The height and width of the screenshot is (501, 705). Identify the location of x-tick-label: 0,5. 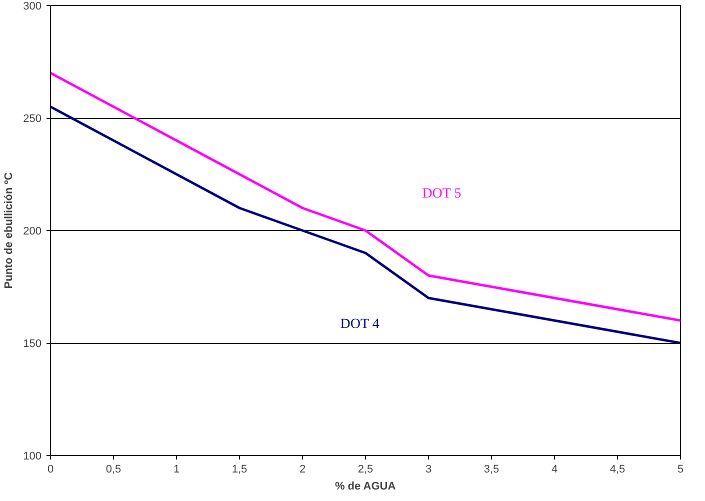
(114, 470).